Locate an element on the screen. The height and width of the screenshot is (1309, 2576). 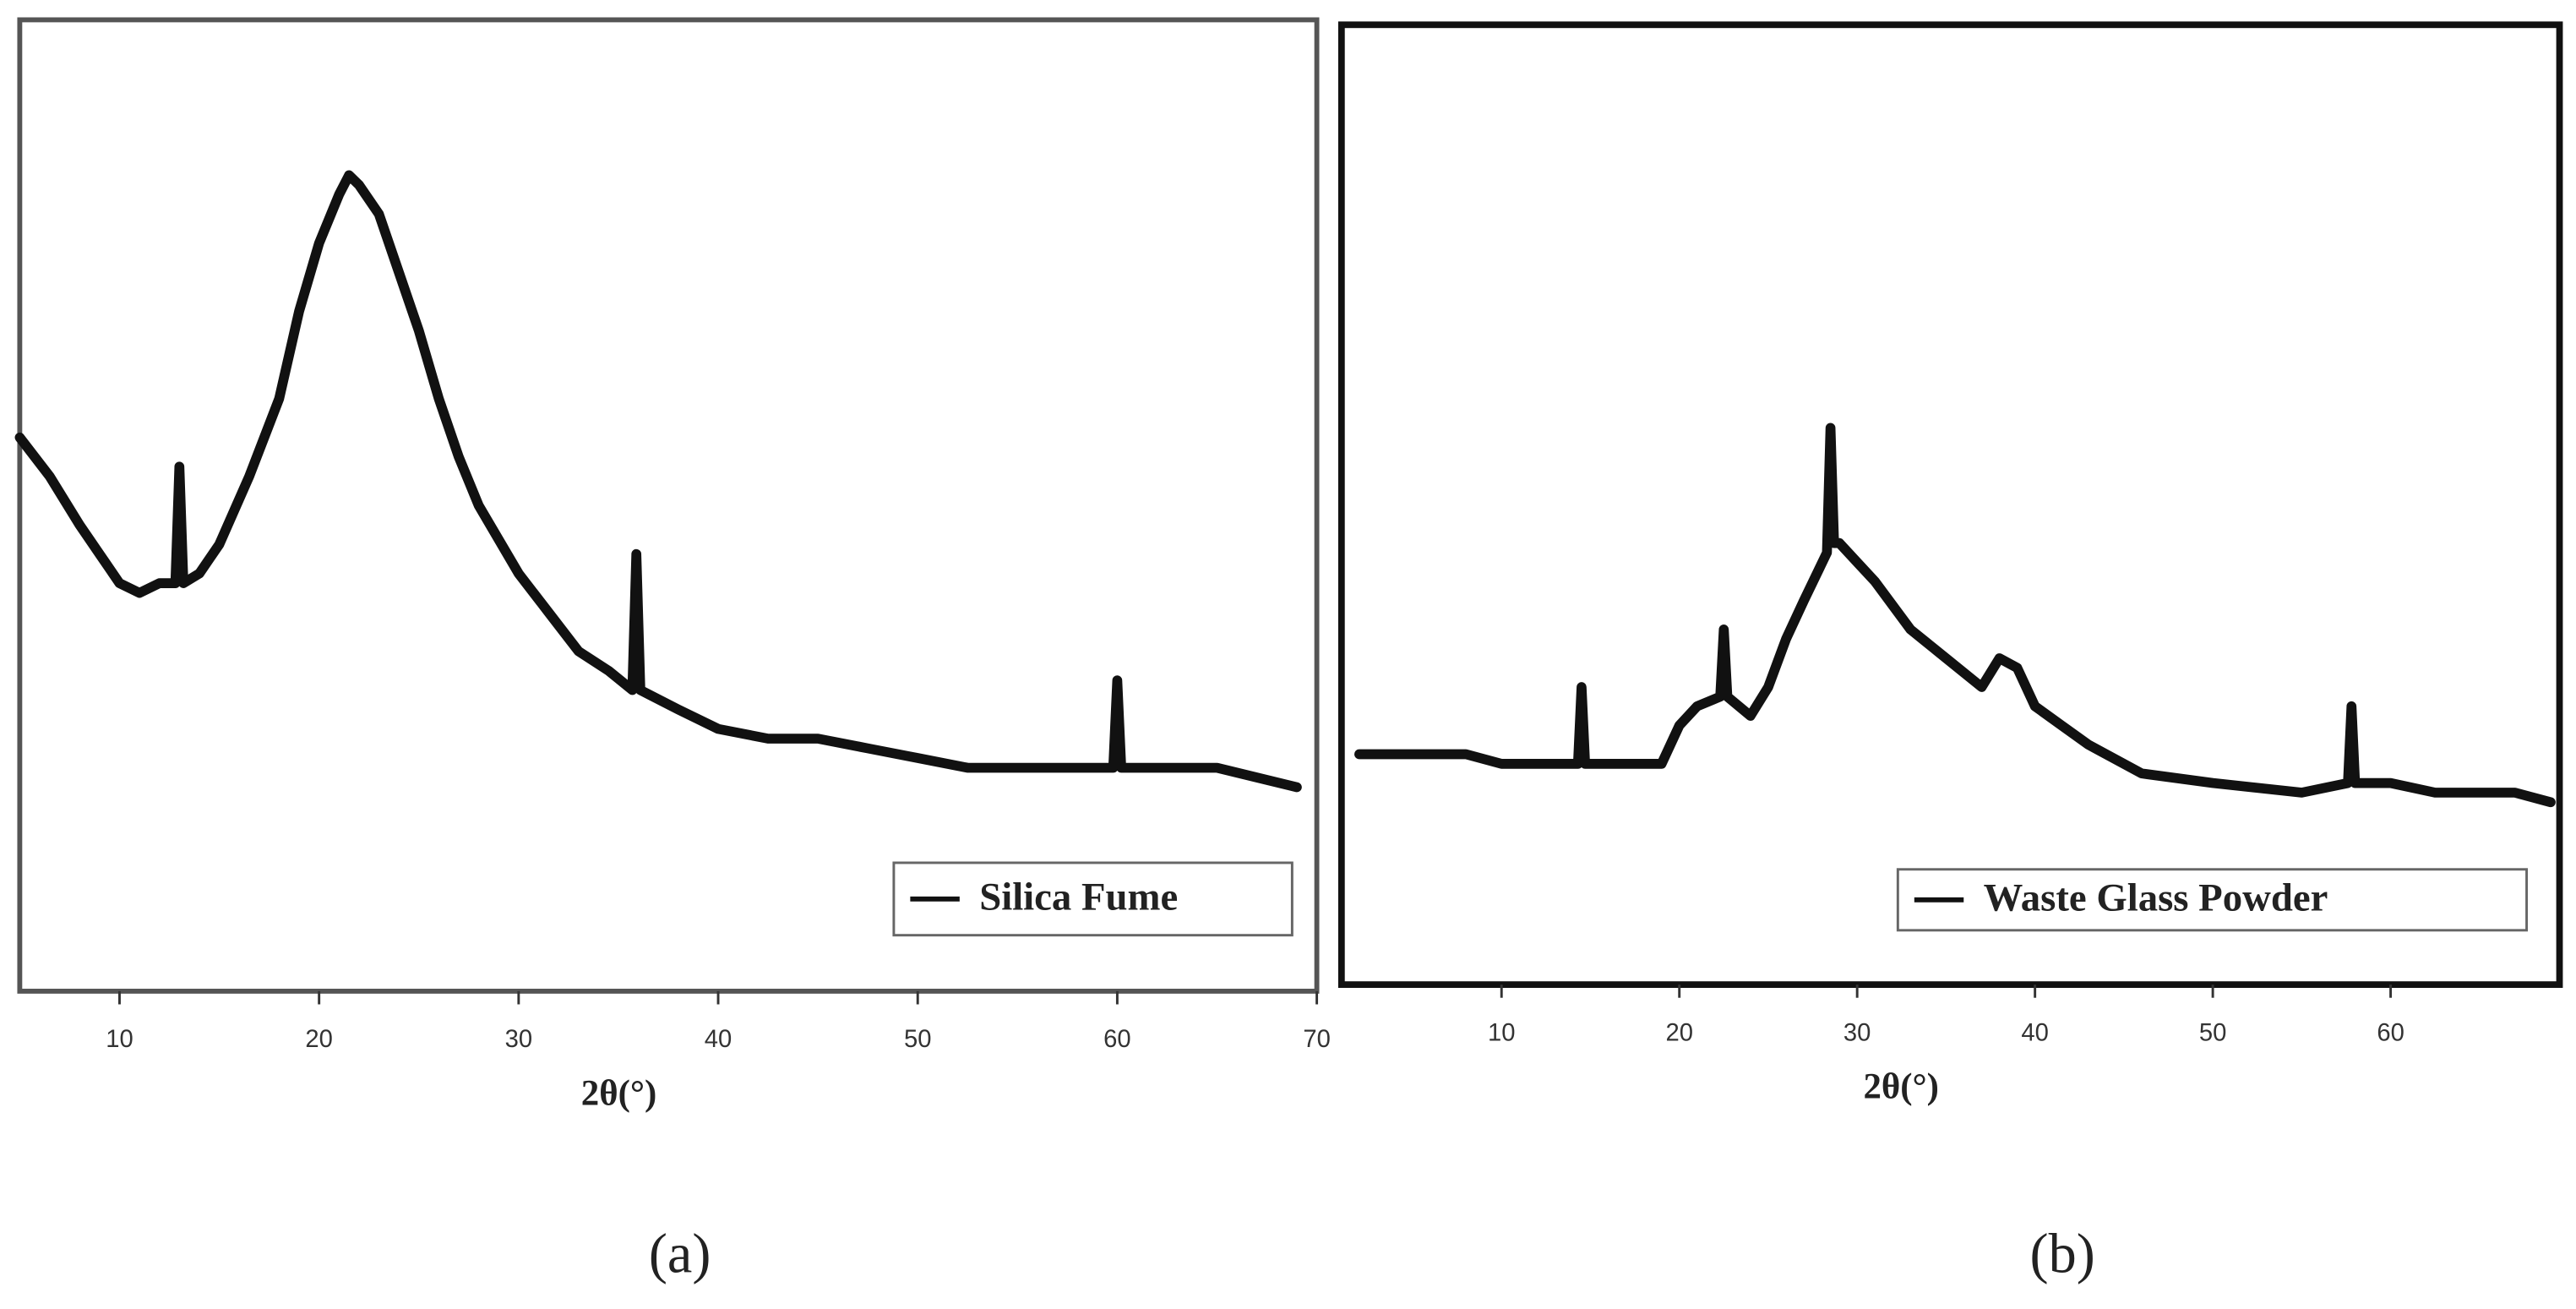
legend-label: Silica Fume is located at coordinates (1078, 897).